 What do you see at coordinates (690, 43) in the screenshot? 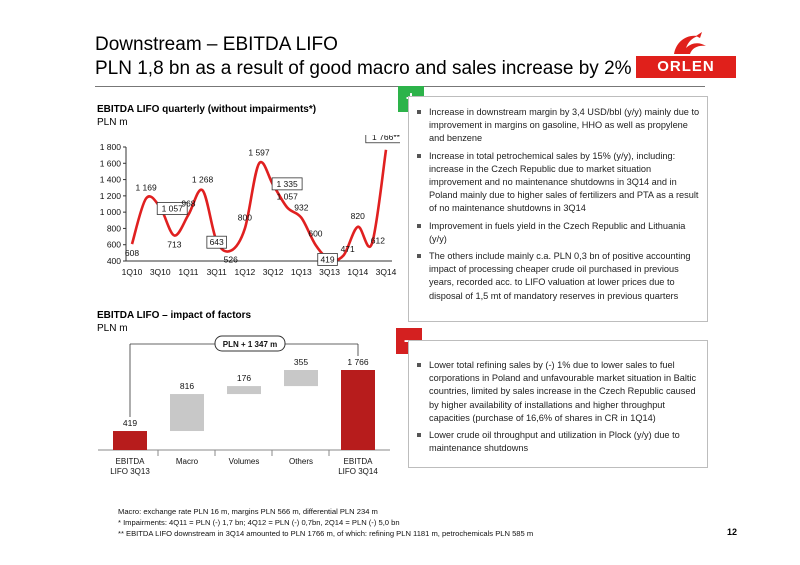
I see `eagle-icon` at bounding box center [690, 43].